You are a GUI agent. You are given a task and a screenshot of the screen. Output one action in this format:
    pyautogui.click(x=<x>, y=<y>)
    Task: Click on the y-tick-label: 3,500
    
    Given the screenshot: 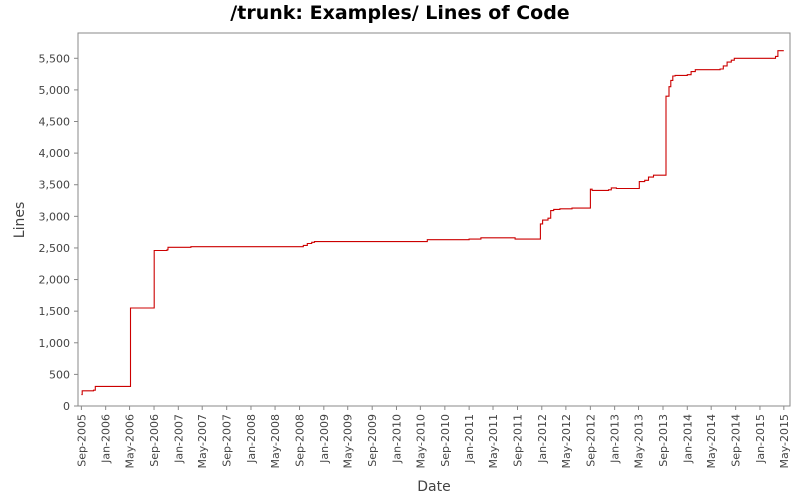 What is the action you would take?
    pyautogui.click(x=55, y=185)
    